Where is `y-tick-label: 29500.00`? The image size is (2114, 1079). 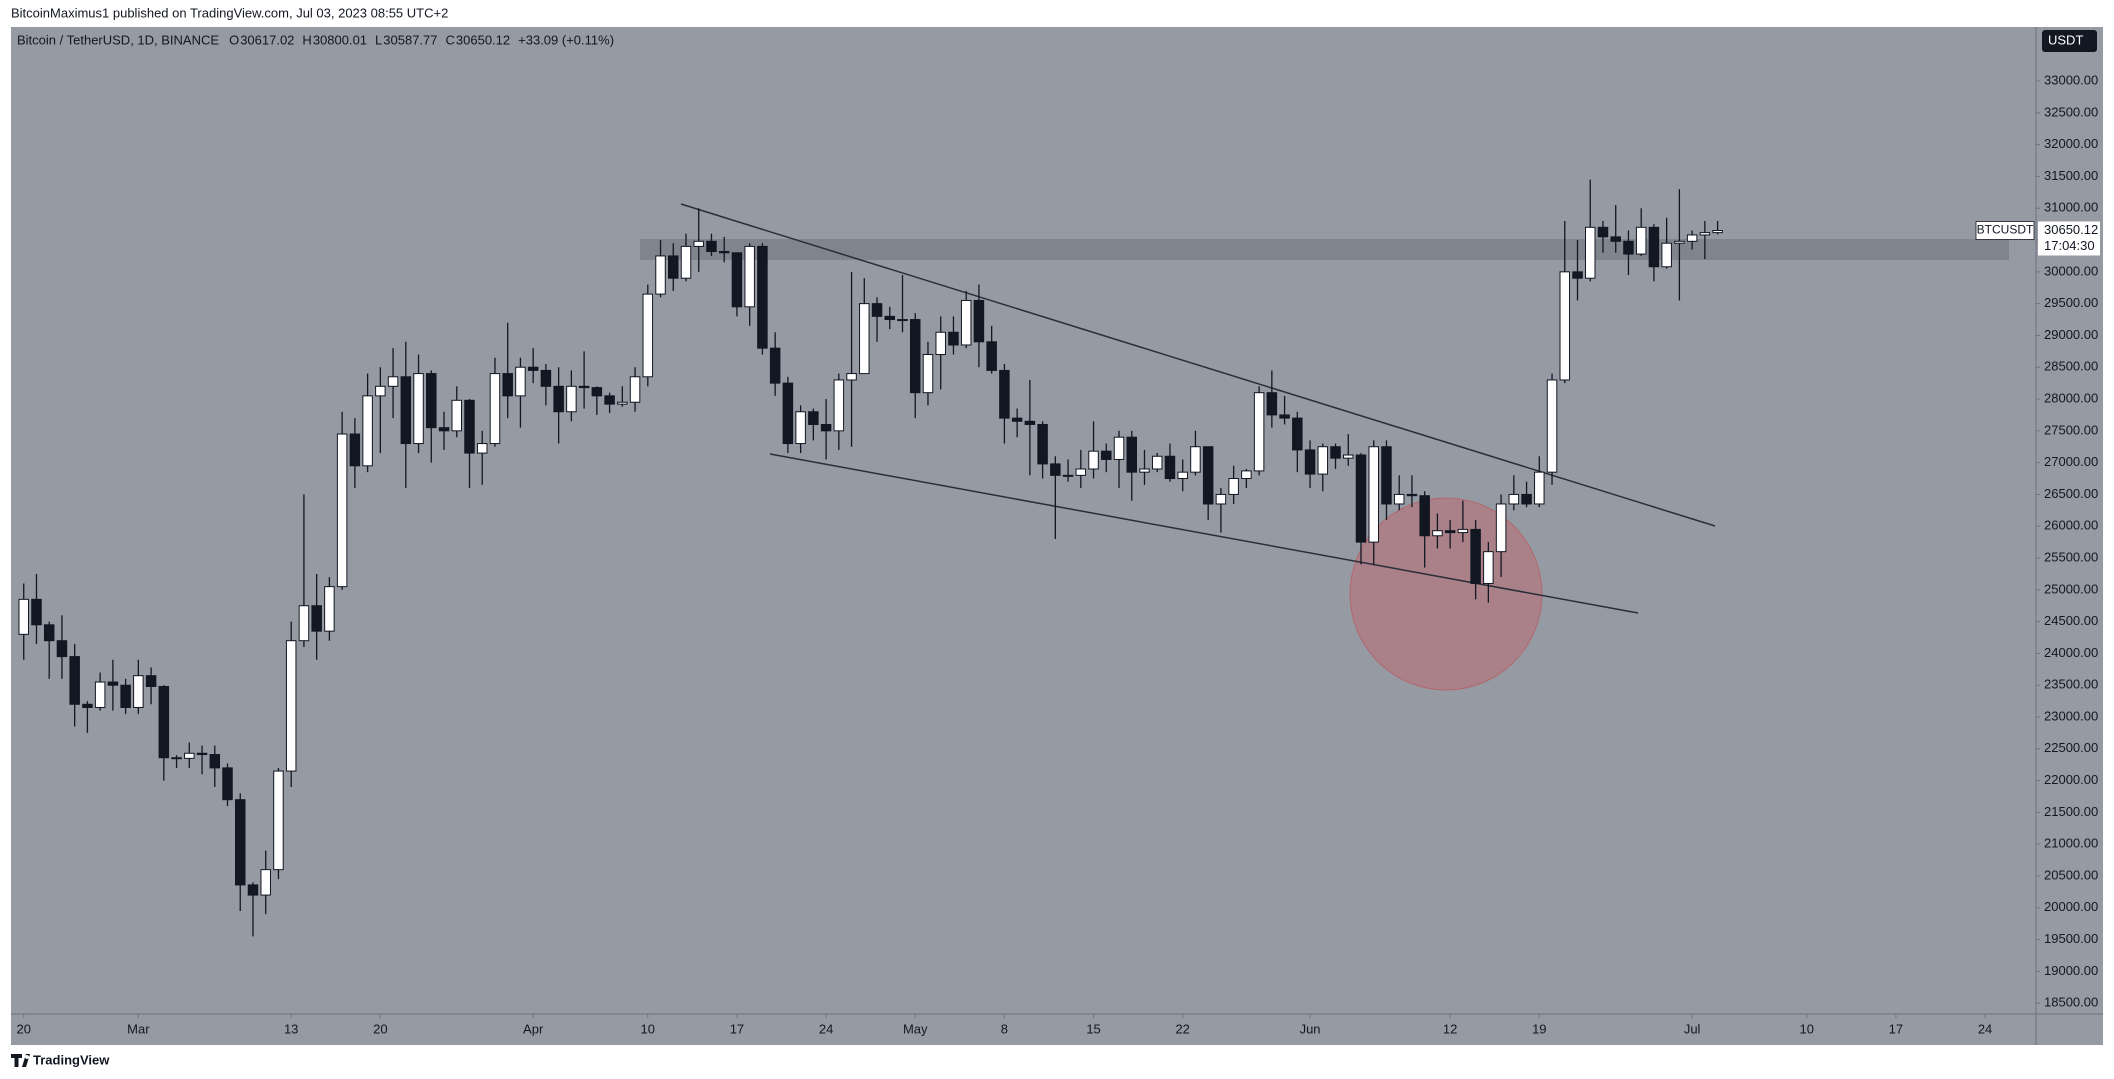 y-tick-label: 29500.00 is located at coordinates (2071, 302).